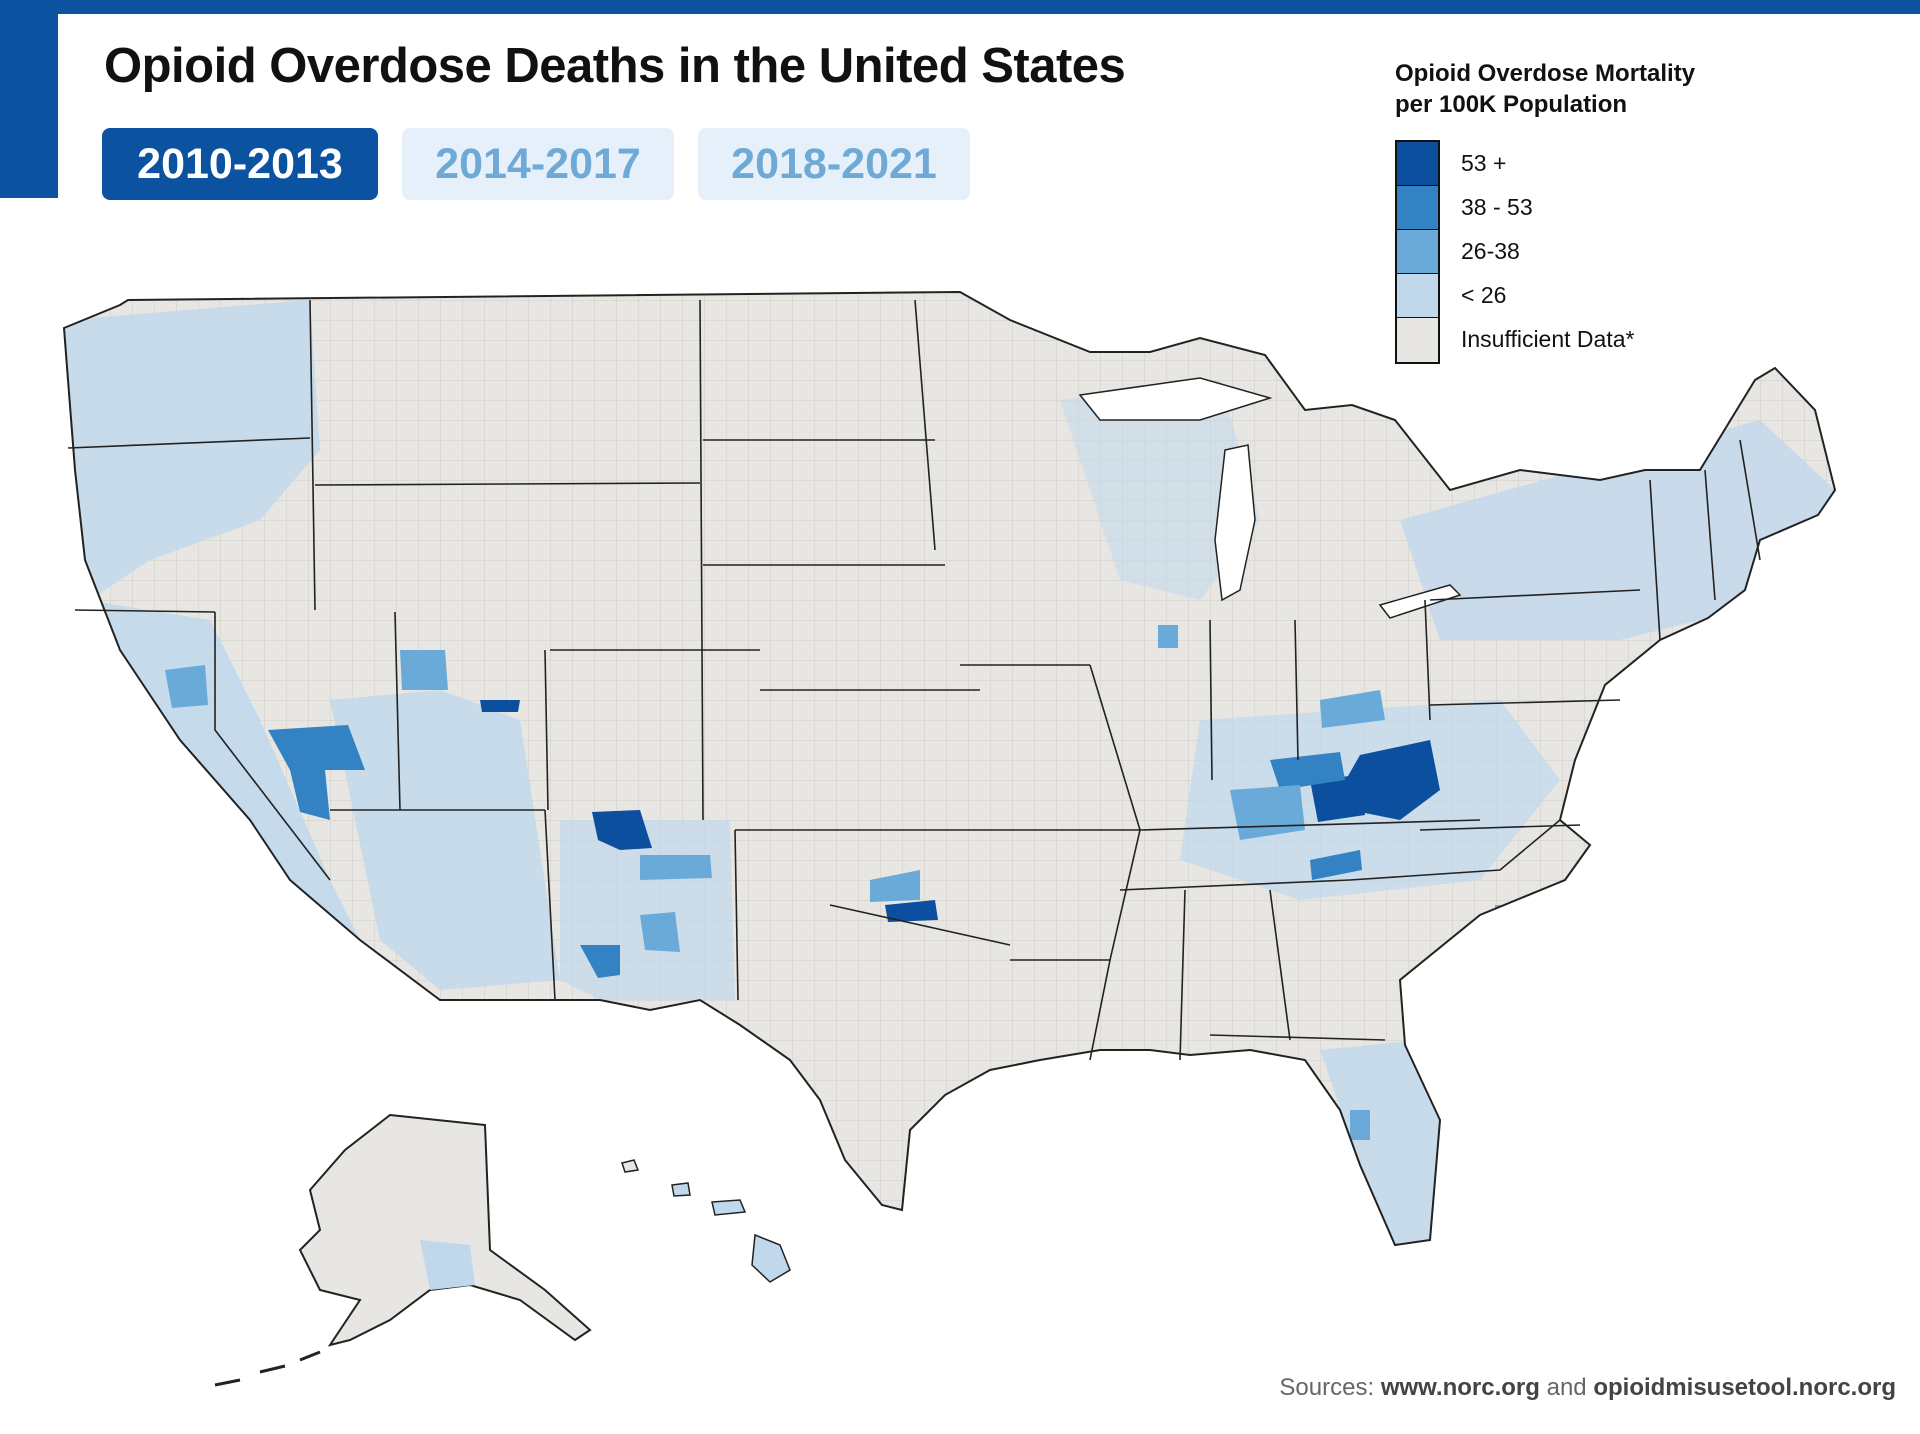 The width and height of the screenshot is (1920, 1434). What do you see at coordinates (1296, 690) in the screenshot?
I see `border-in-oh` at bounding box center [1296, 690].